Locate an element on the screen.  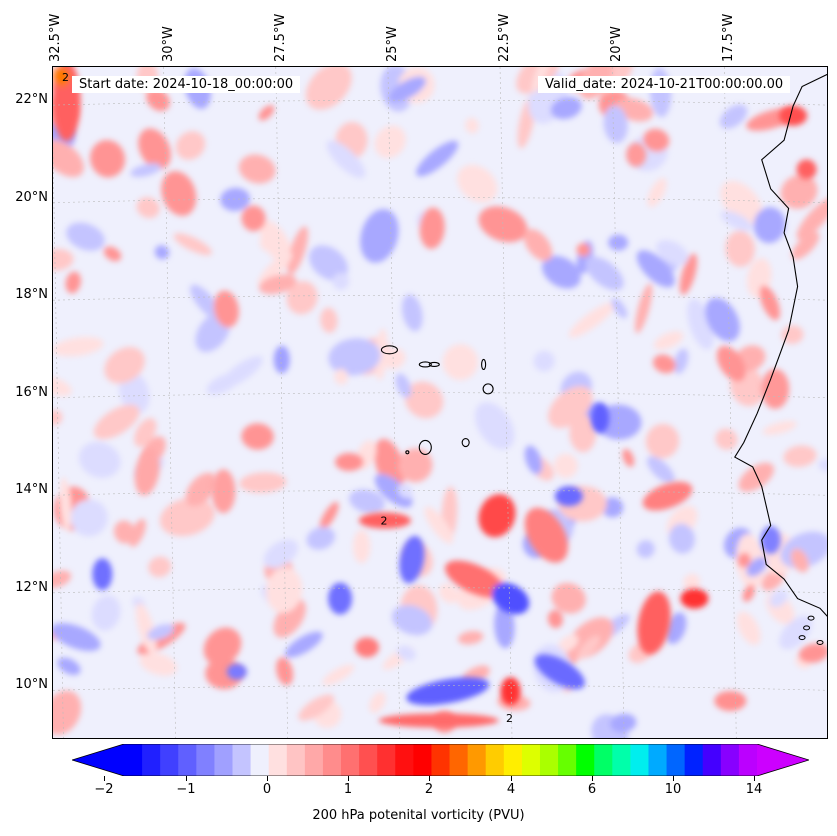
lat-label: 18°N is located at coordinates (31, 295).